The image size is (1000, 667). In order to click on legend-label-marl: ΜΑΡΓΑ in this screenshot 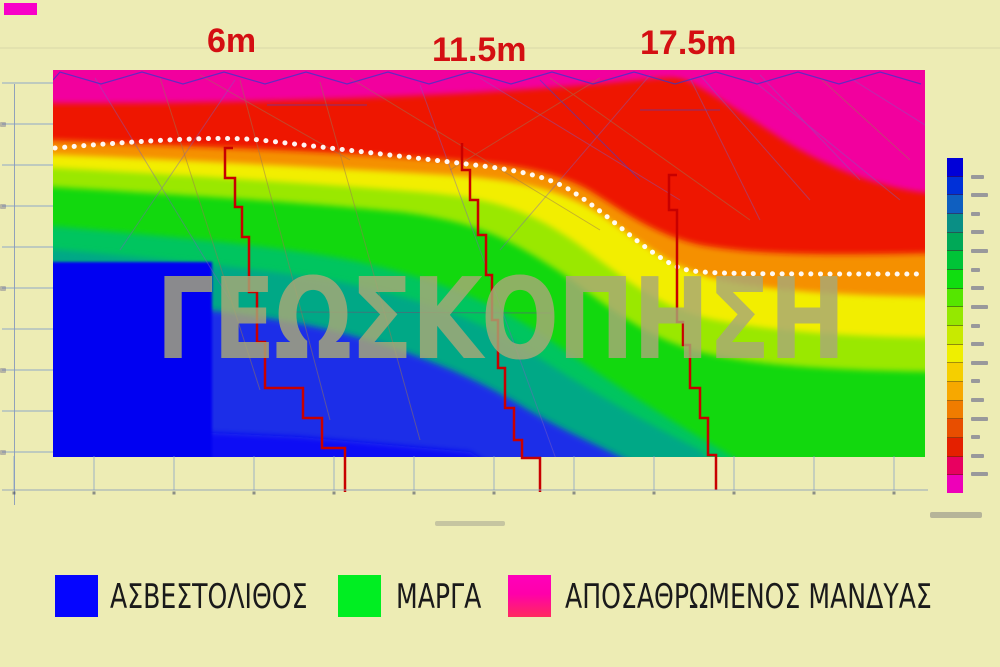, I will do `click(439, 597)`.